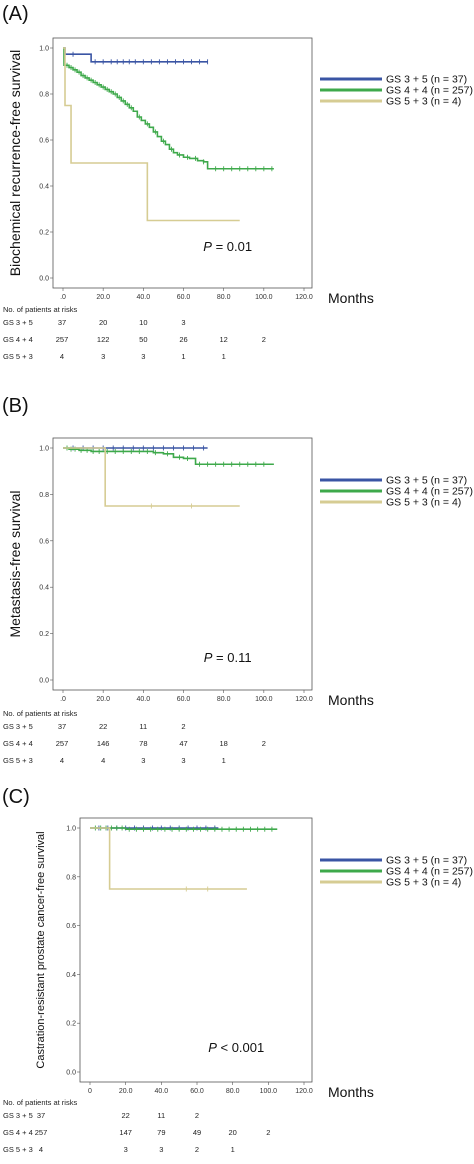 The width and height of the screenshot is (474, 1164). Describe the element at coordinates (232, 246) in the screenshot. I see `p-value-number: = 0.01` at that location.